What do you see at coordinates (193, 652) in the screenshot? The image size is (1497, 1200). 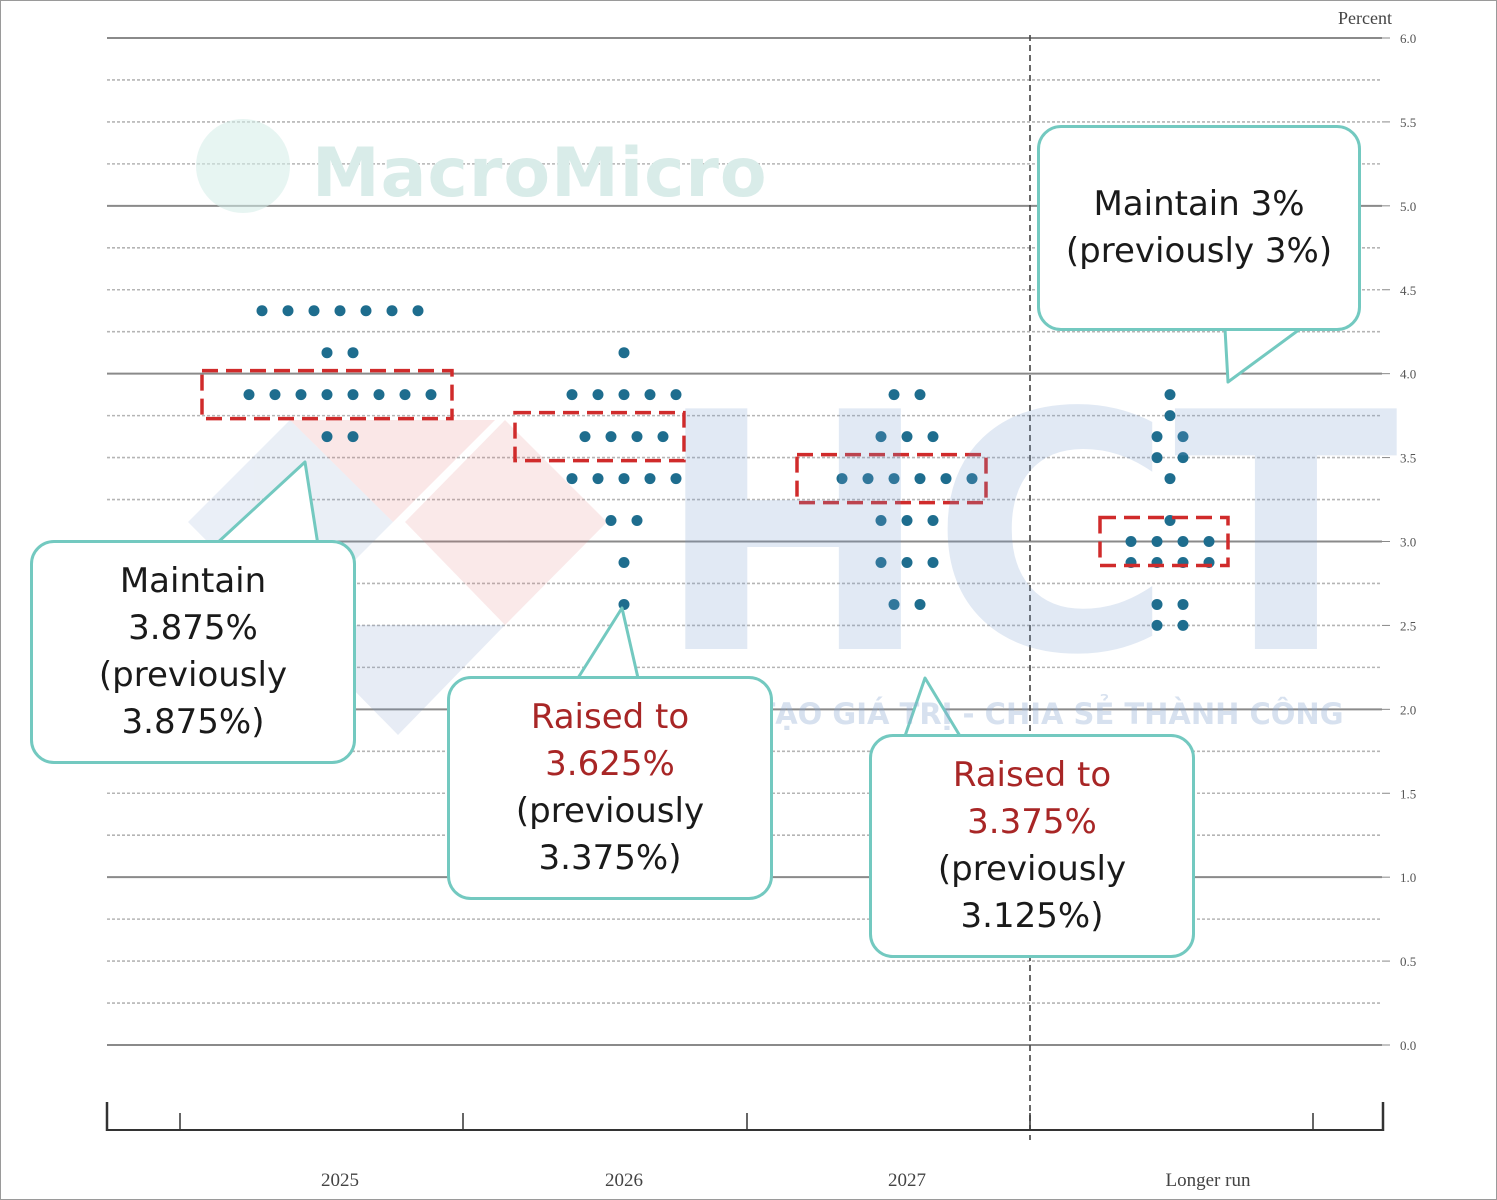 I see `callout-2025: Maintain 3.875% (previously 3.875%)` at bounding box center [193, 652].